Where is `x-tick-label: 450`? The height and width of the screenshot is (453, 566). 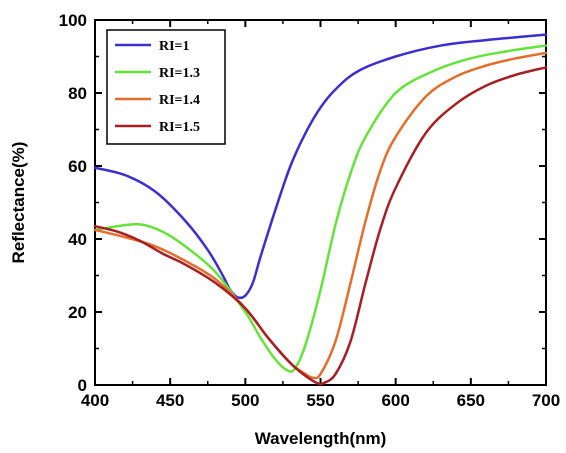 x-tick-label: 450 is located at coordinates (170, 400).